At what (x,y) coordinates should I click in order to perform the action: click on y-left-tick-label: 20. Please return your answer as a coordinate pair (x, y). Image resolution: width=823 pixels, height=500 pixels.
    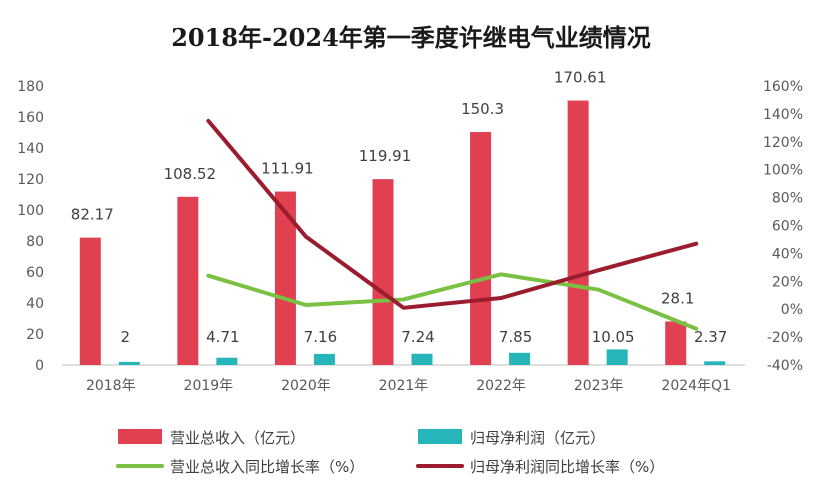
    Looking at the image, I should click on (35, 335).